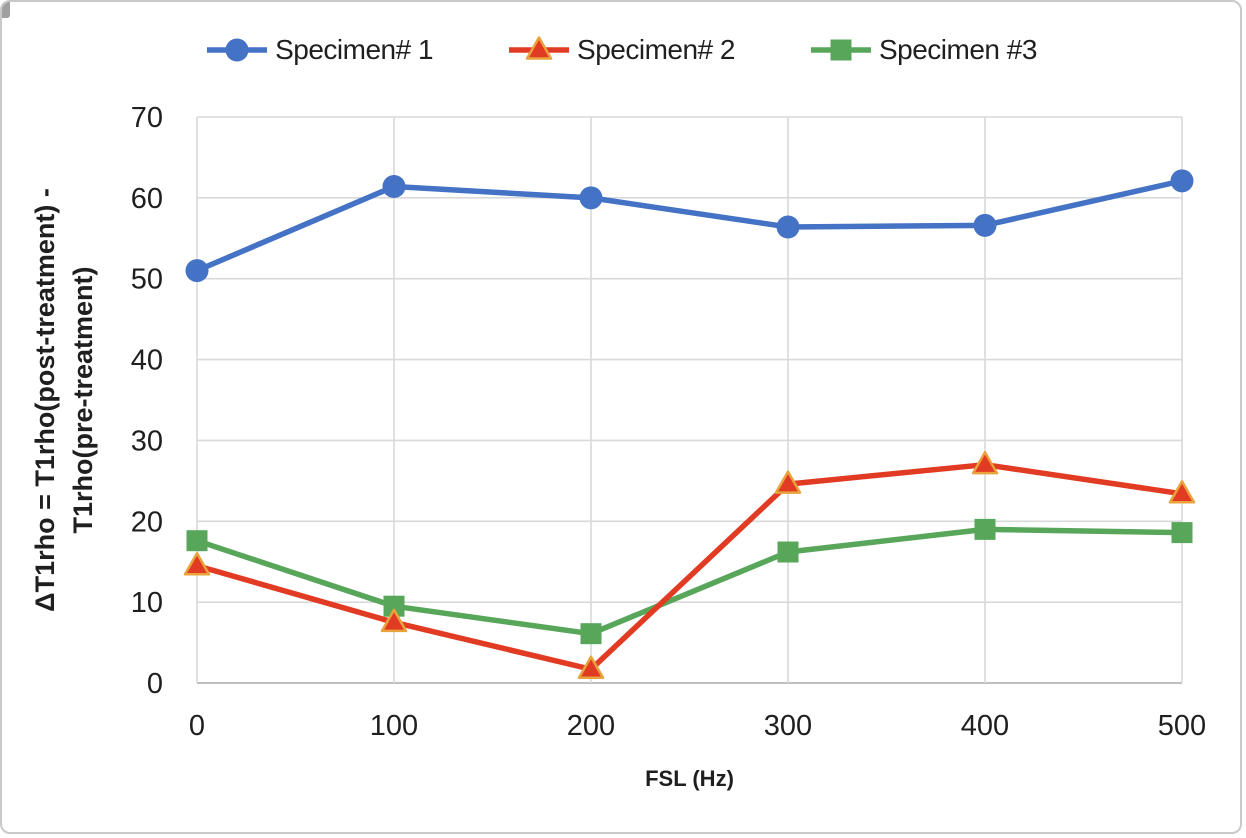  What do you see at coordinates (788, 726) in the screenshot?
I see `svg-text: 300` at bounding box center [788, 726].